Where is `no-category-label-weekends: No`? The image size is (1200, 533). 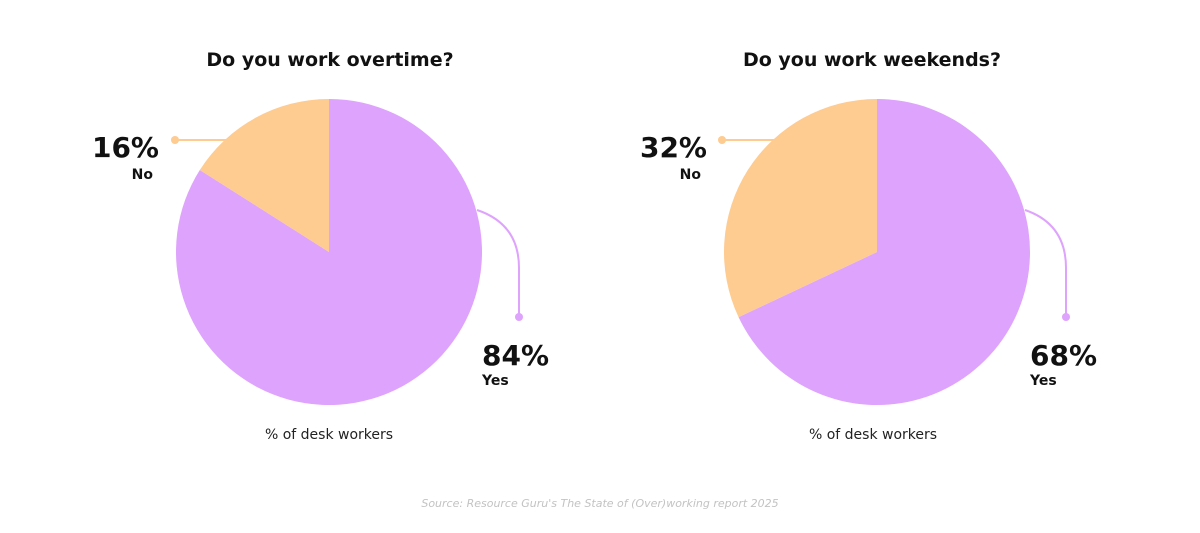
no-category-label-weekends: No is located at coordinates (691, 175).